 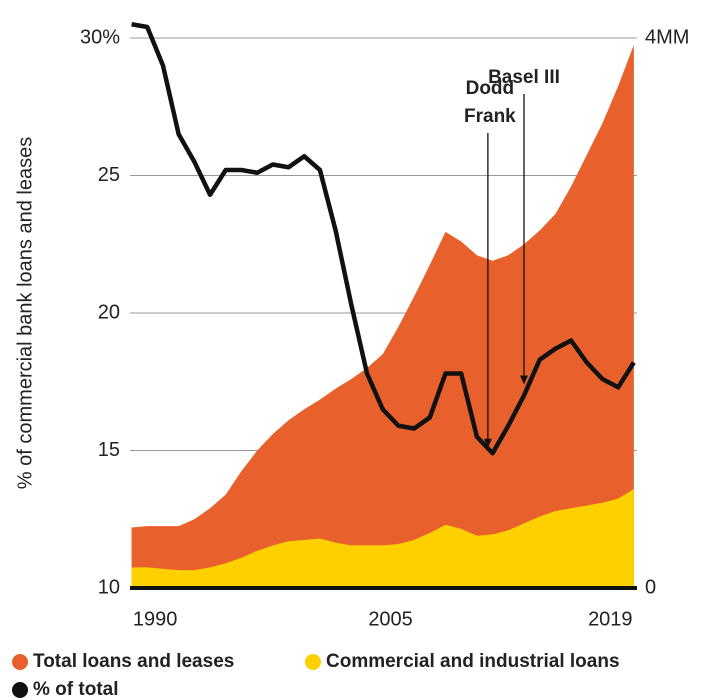 I want to click on y-tick-label: 20, so click(x=109, y=312).